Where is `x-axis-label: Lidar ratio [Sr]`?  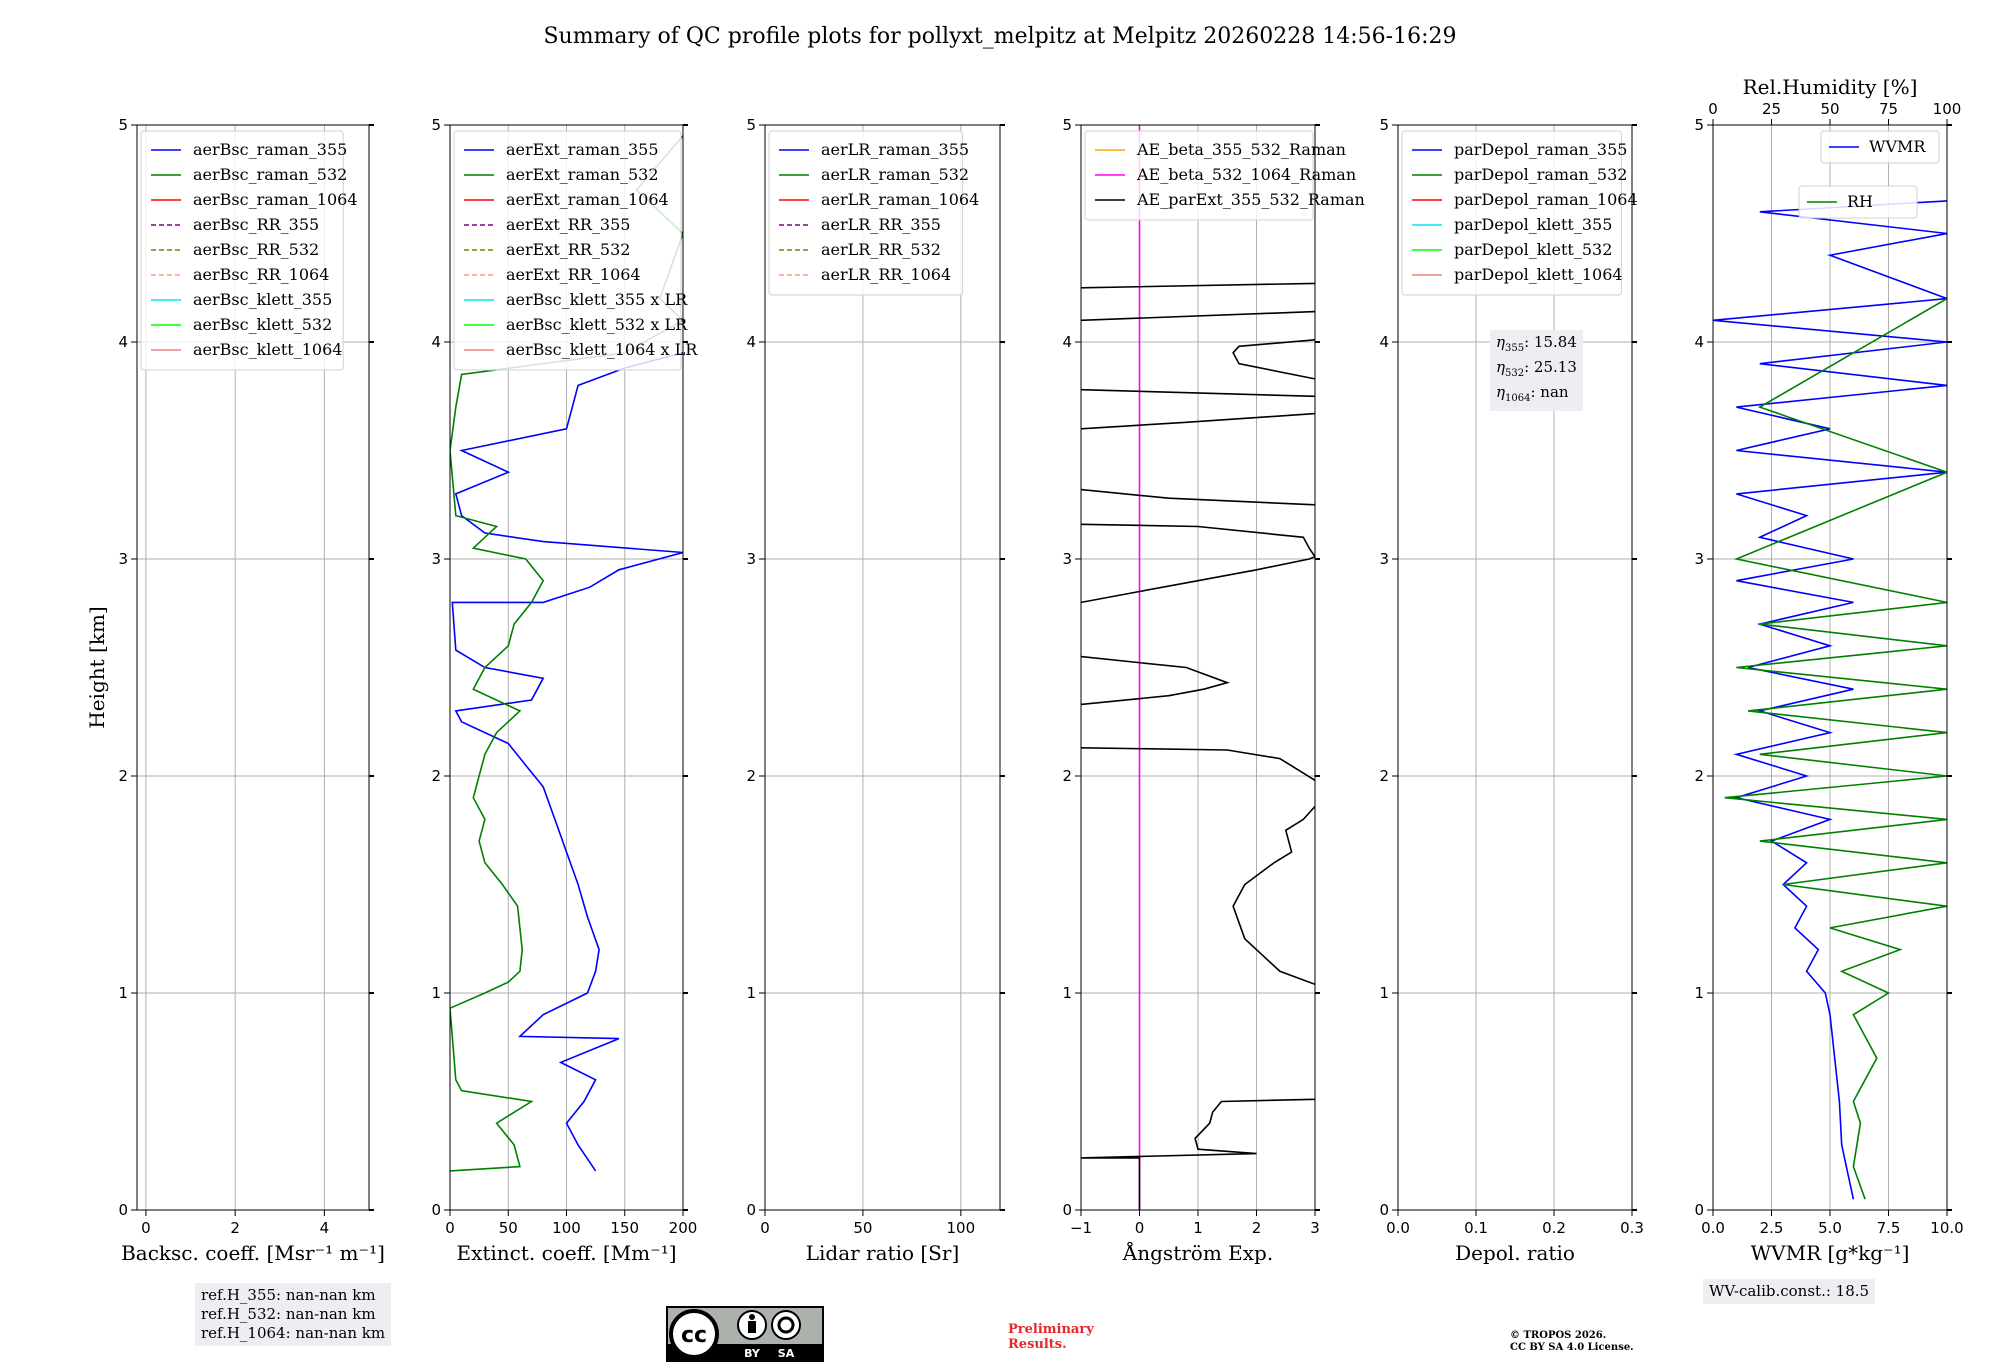
x-axis-label: Lidar ratio [Sr] is located at coordinates (883, 1253).